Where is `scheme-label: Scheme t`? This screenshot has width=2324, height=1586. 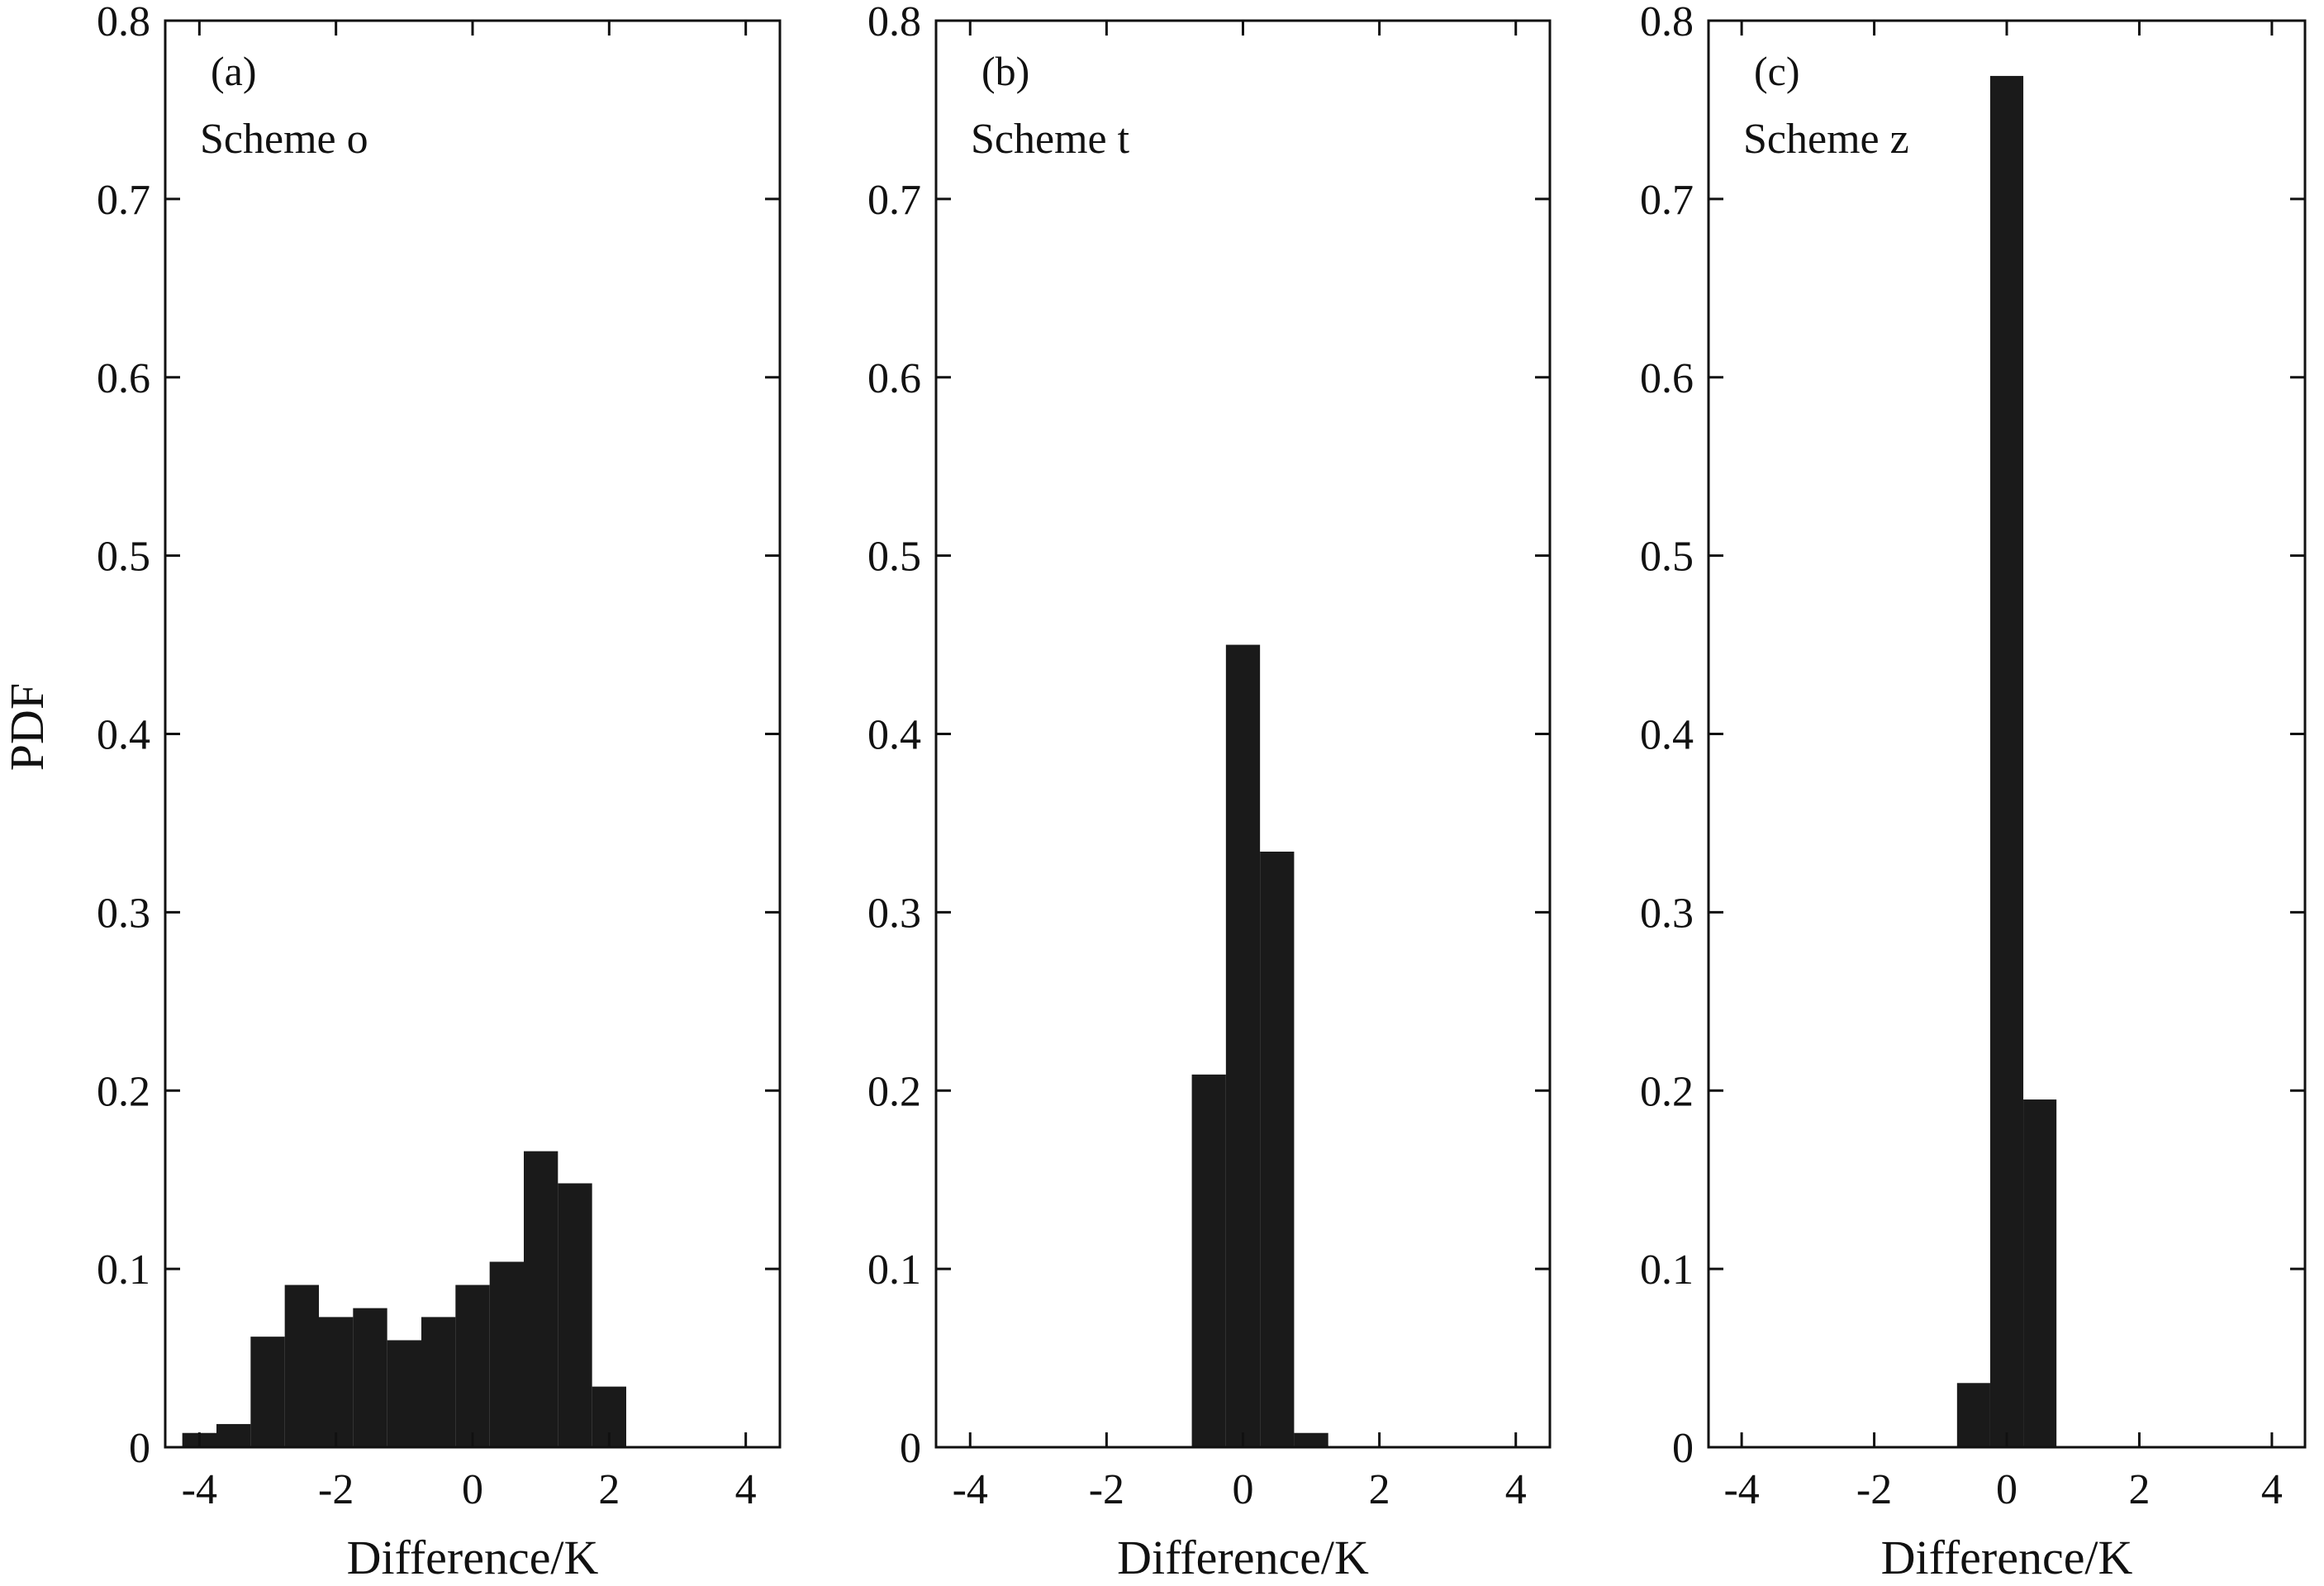 scheme-label: Scheme t is located at coordinates (1050, 139).